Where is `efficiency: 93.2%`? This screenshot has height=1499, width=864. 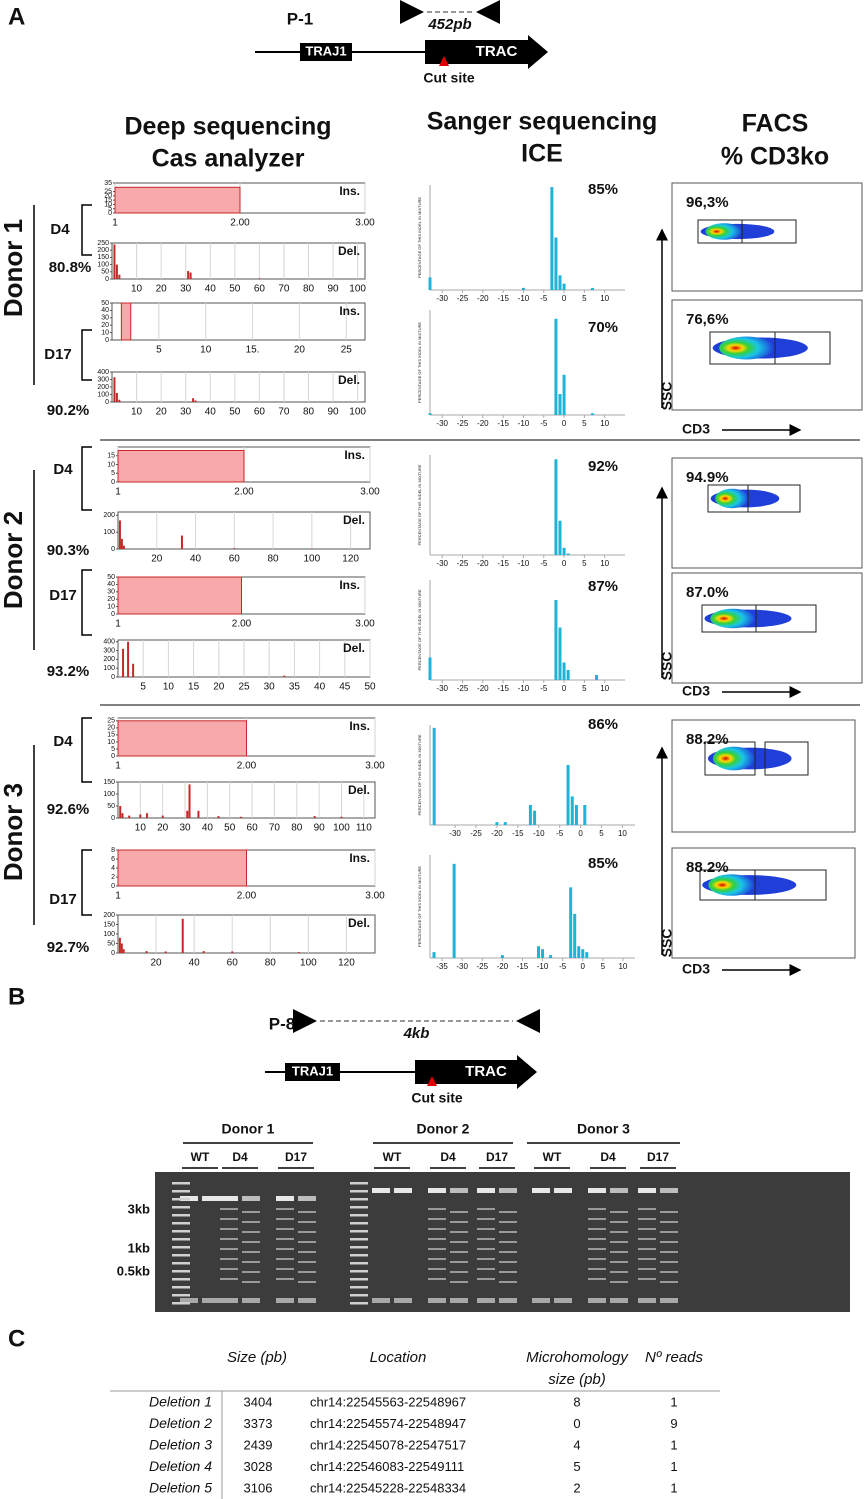
efficiency: 93.2% is located at coordinates (68, 671).